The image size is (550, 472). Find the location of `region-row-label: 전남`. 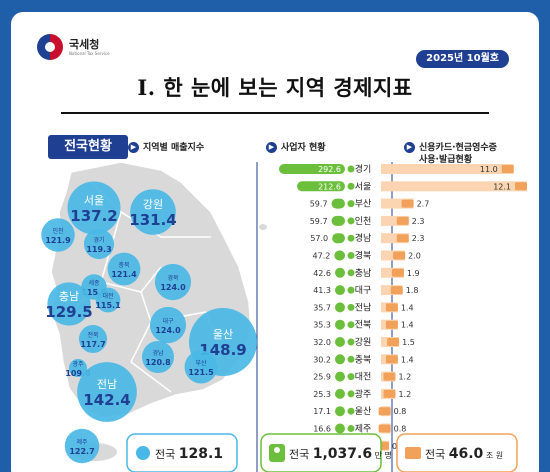

region-row-label: 전남 is located at coordinates (363, 307).